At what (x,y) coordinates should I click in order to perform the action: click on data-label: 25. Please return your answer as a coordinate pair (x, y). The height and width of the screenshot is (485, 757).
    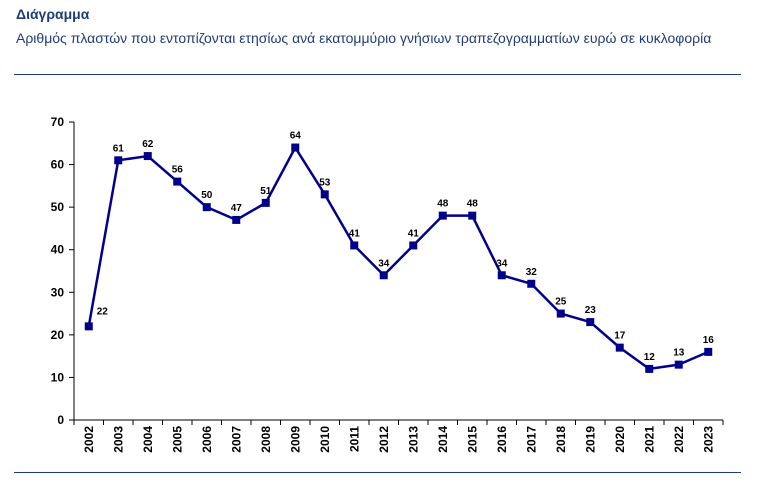
    Looking at the image, I should click on (561, 302).